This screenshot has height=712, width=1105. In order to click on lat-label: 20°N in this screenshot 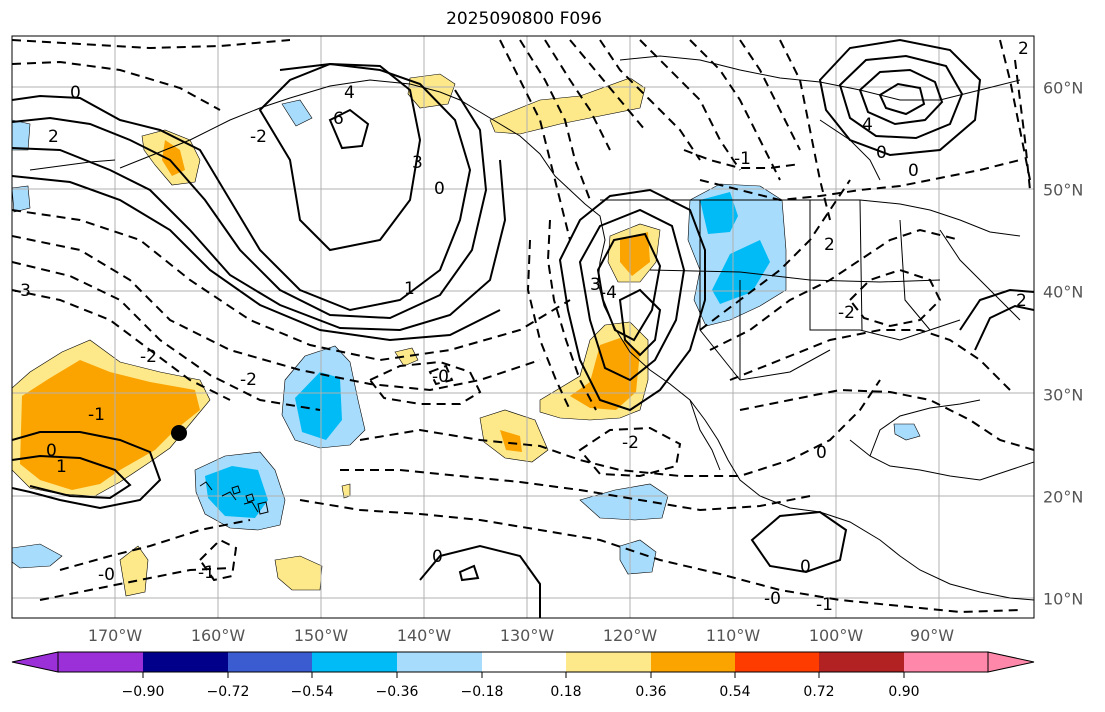, I will do `click(1063, 497)`.